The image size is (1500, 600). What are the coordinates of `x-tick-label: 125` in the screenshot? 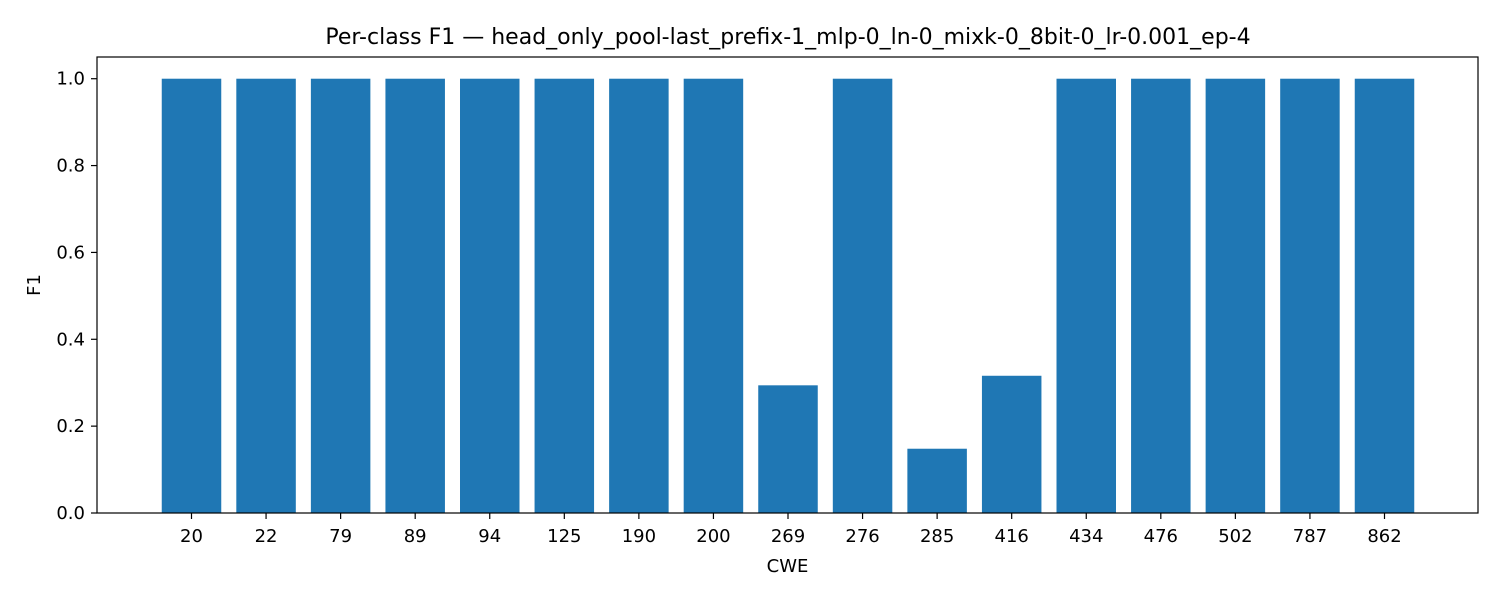 It's located at (564, 536).